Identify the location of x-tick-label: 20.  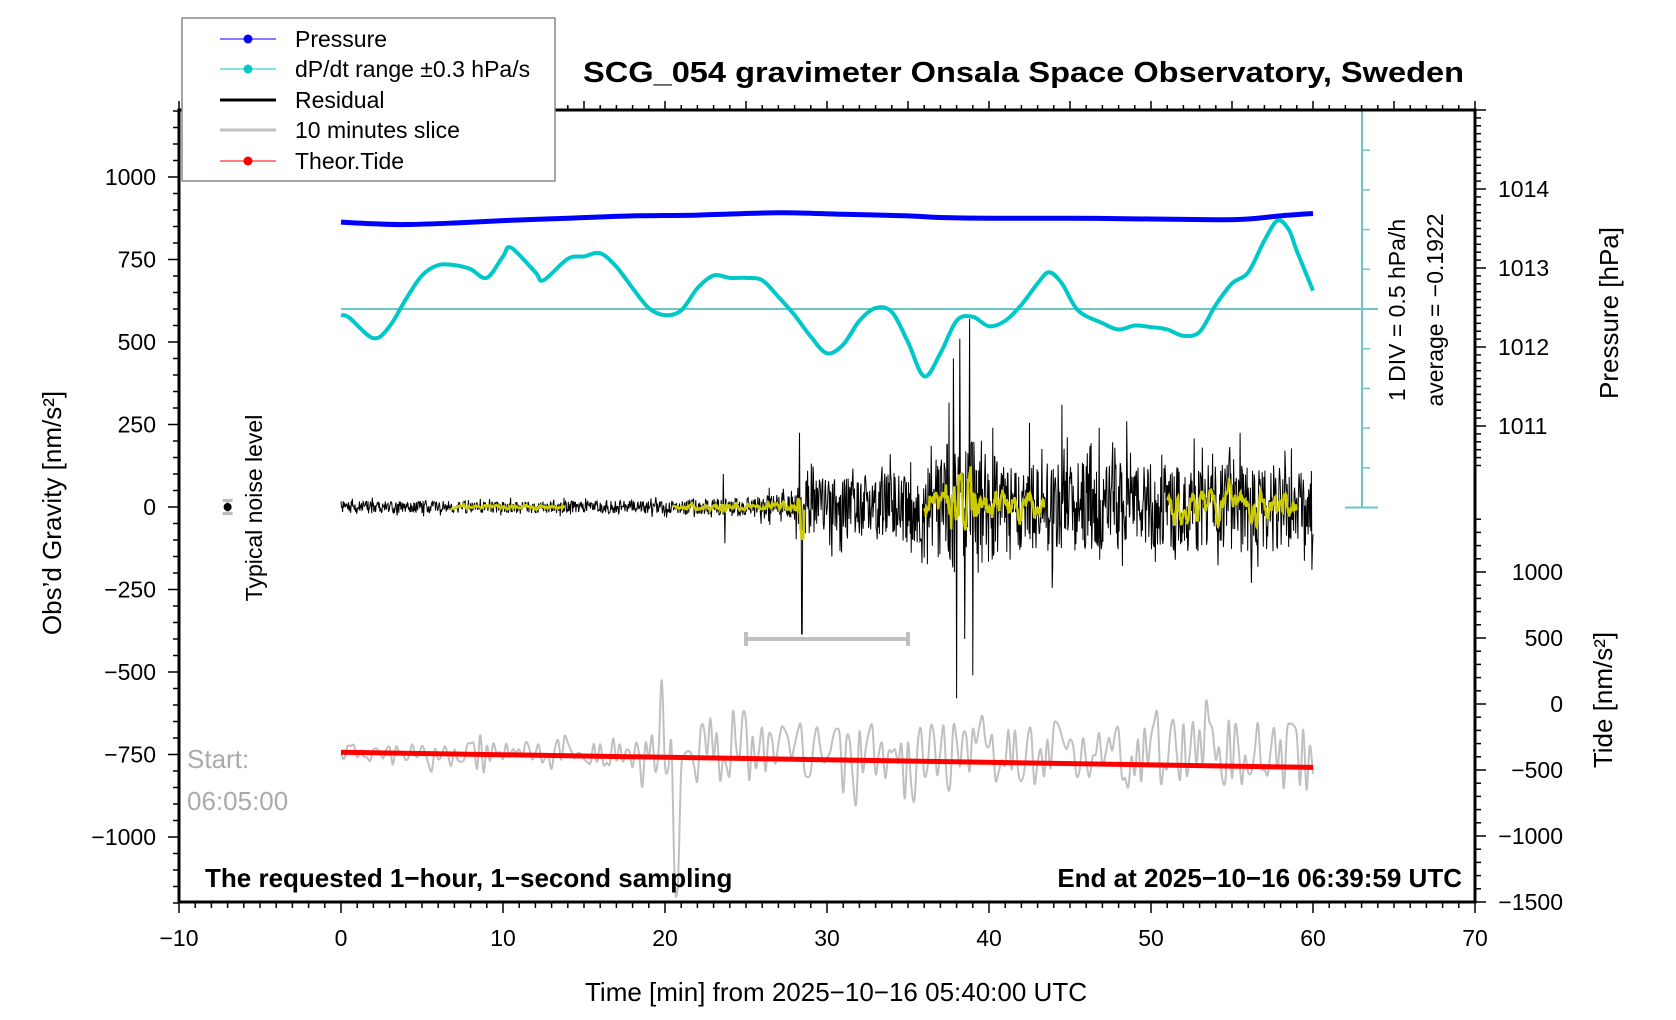
(665, 938).